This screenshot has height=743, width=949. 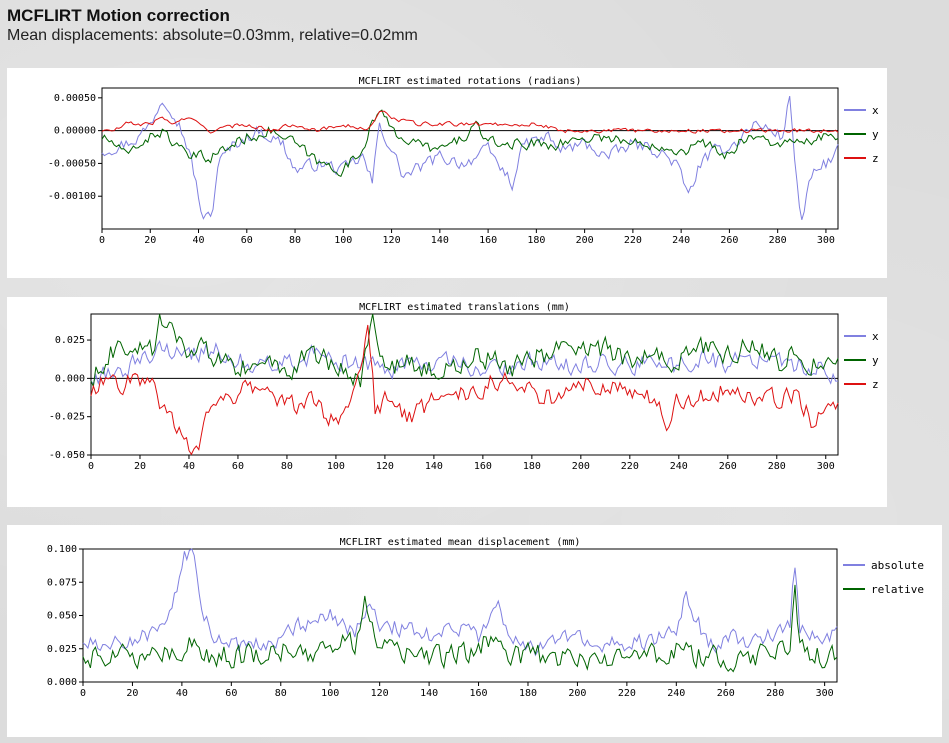 What do you see at coordinates (72, 196) in the screenshot?
I see `y-tick-label: -0.00100` at bounding box center [72, 196].